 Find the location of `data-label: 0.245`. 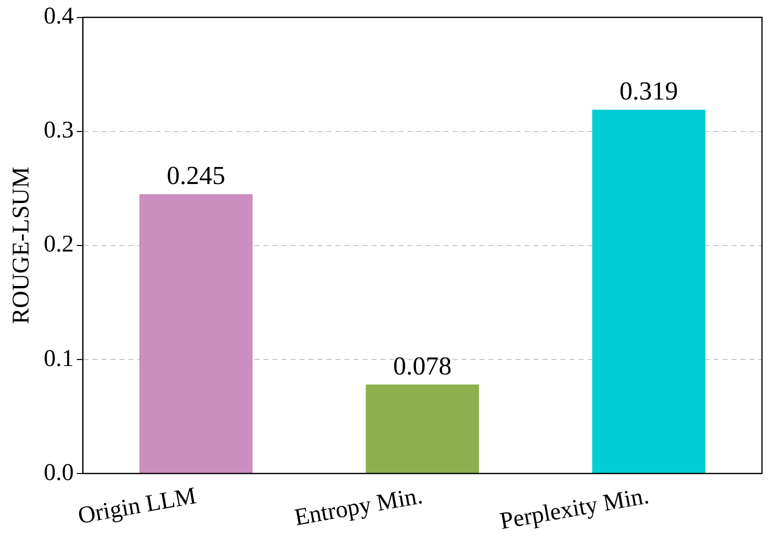

data-label: 0.245 is located at coordinates (196, 175).